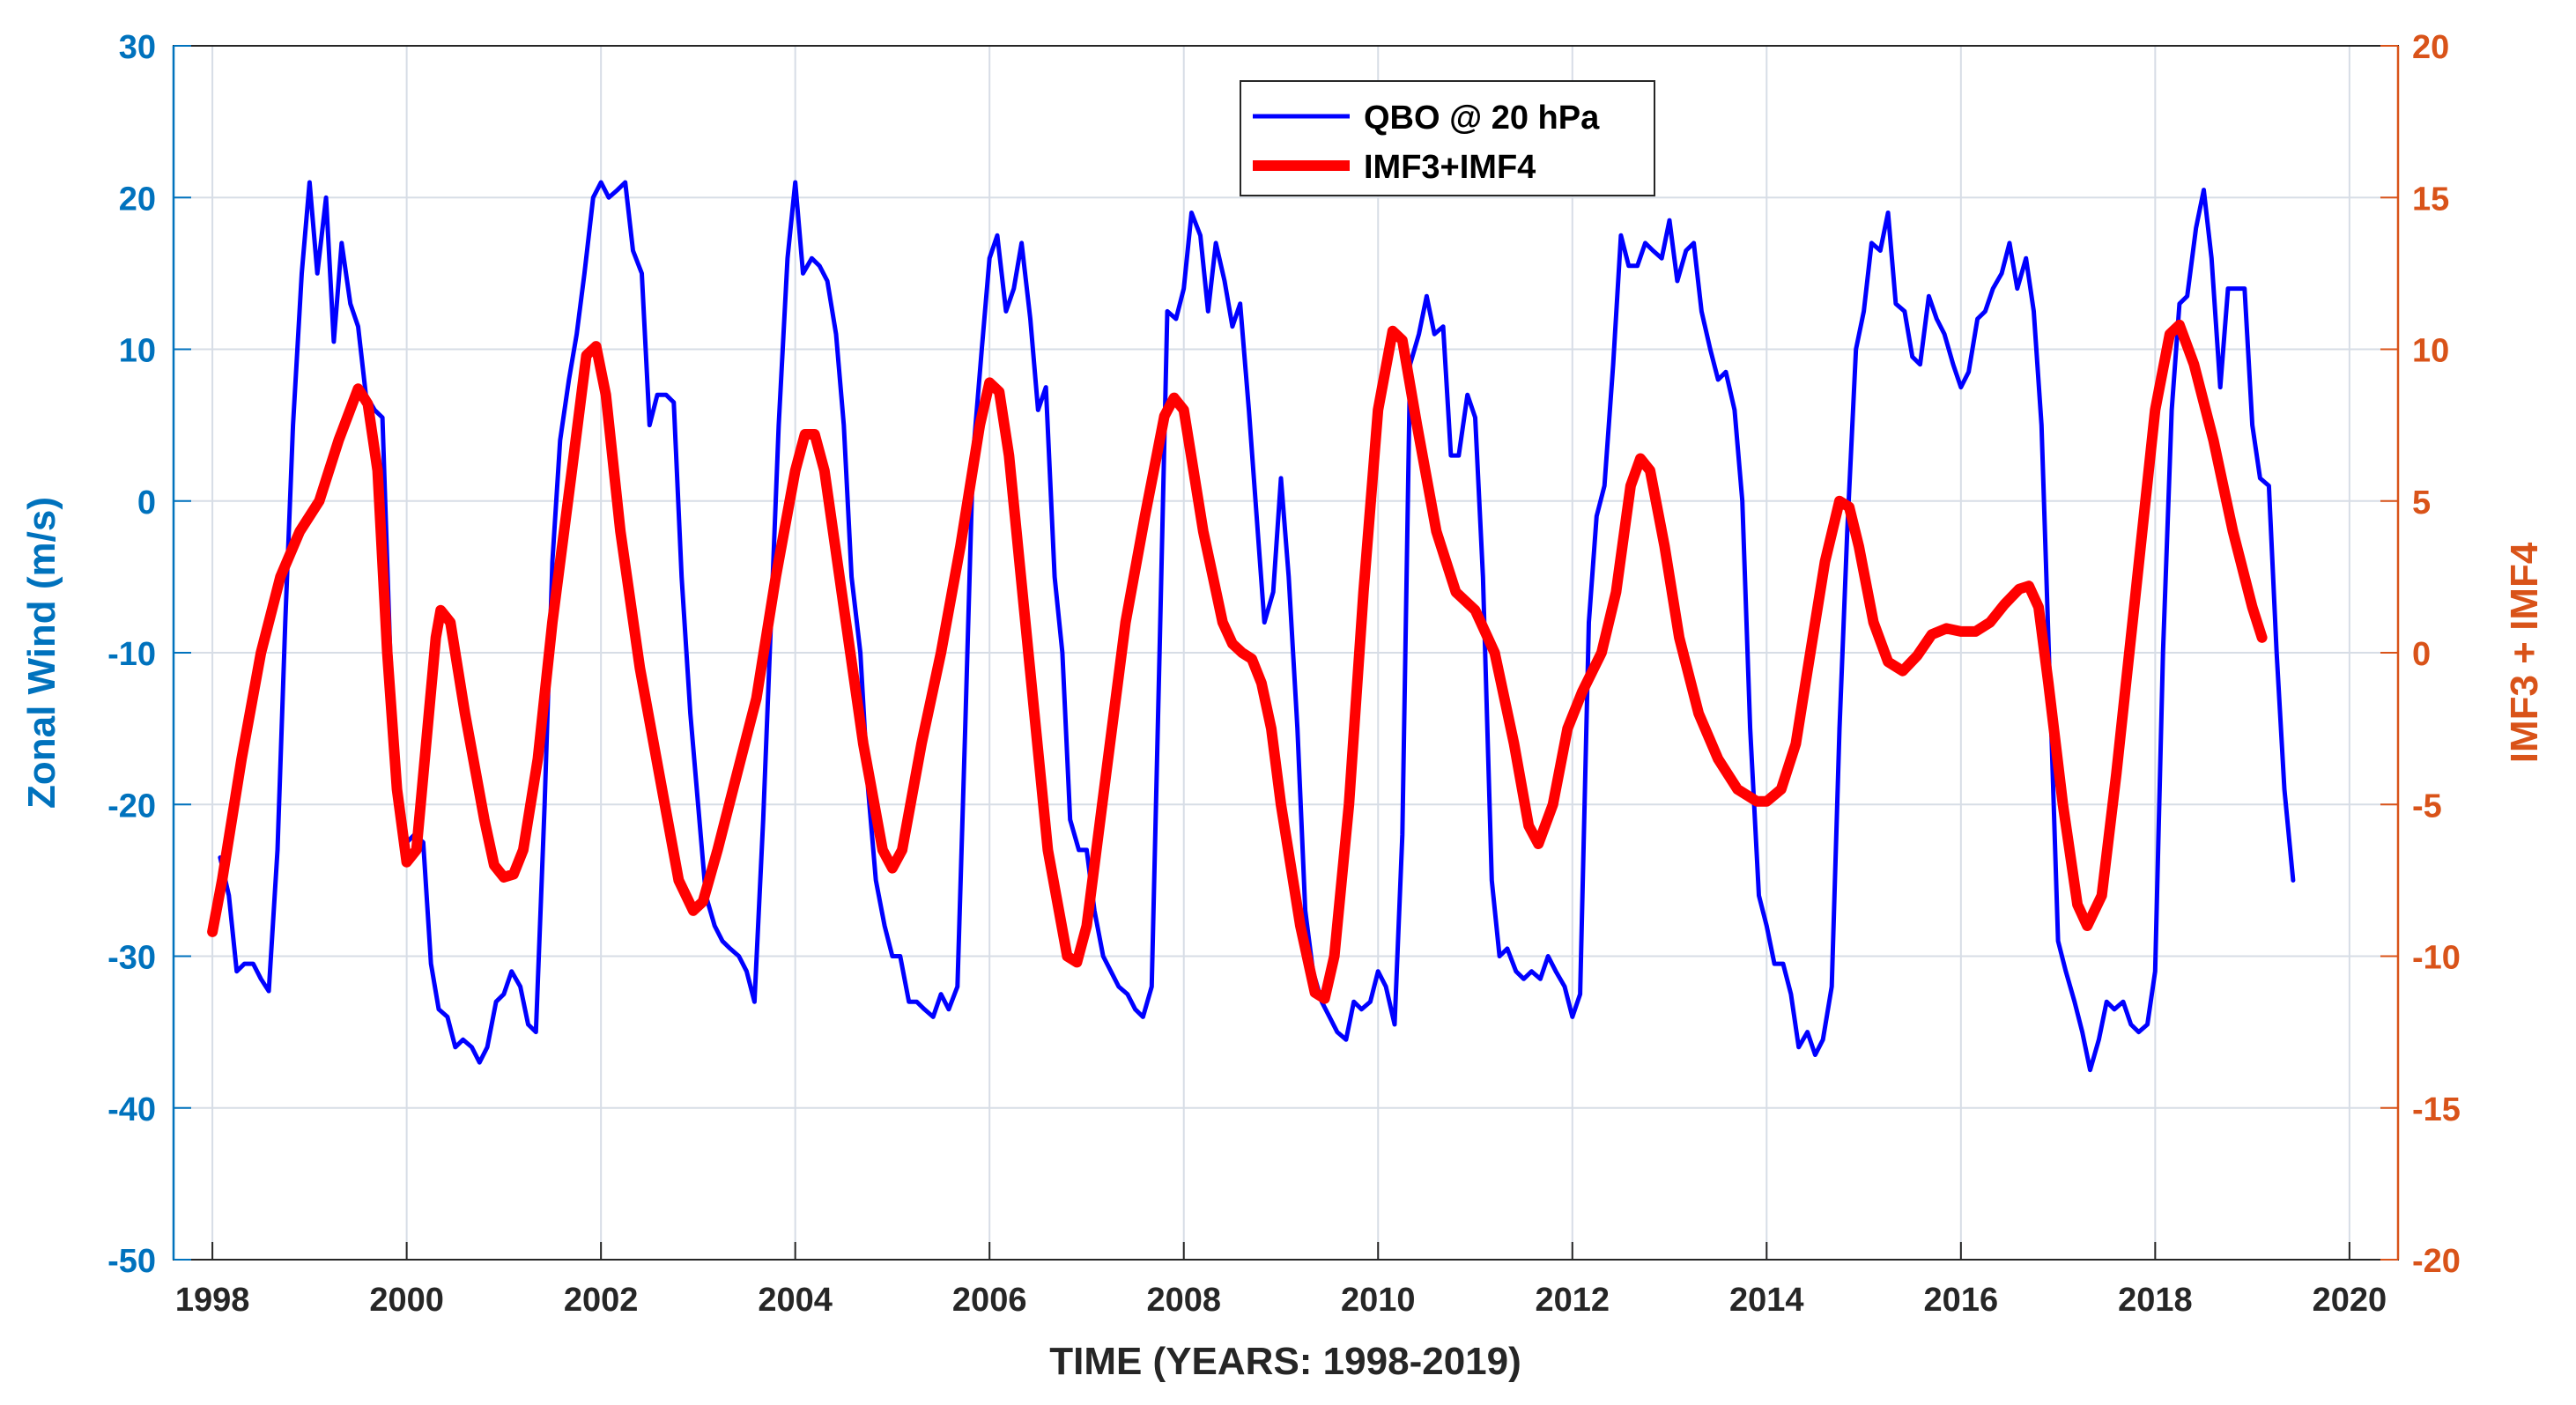  What do you see at coordinates (138, 199) in the screenshot?
I see `y-left-tick-label: 20` at bounding box center [138, 199].